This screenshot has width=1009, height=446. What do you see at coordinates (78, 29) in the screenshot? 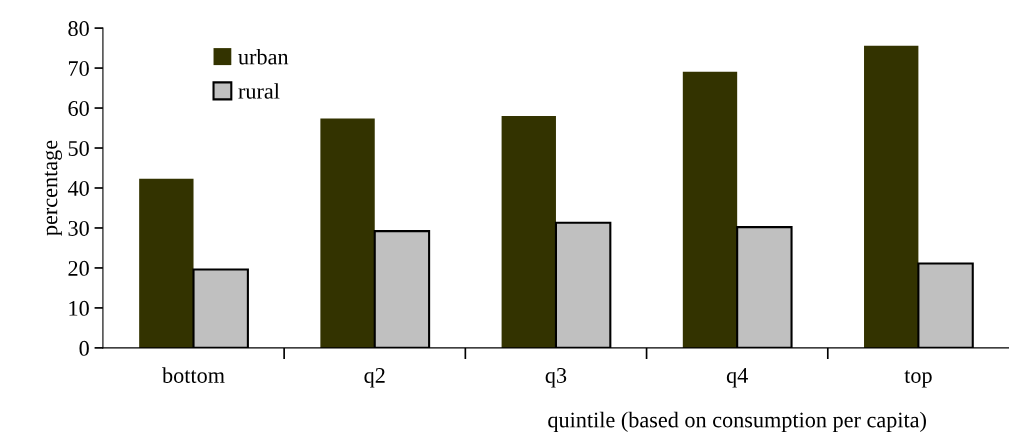
I see `y-tick-label: 80` at bounding box center [78, 29].